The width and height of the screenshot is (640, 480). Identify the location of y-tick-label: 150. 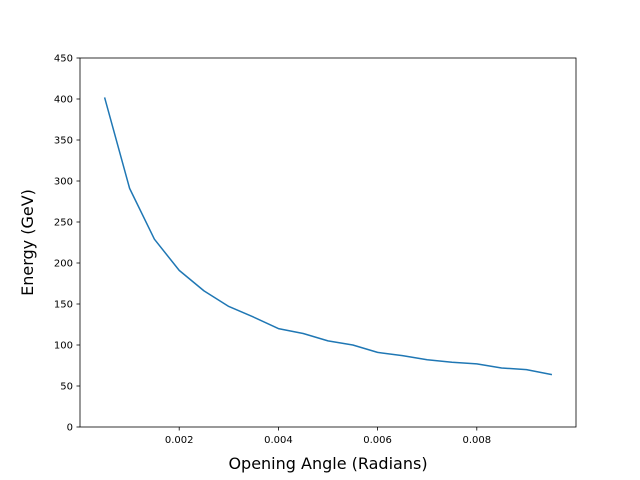
(63, 305).